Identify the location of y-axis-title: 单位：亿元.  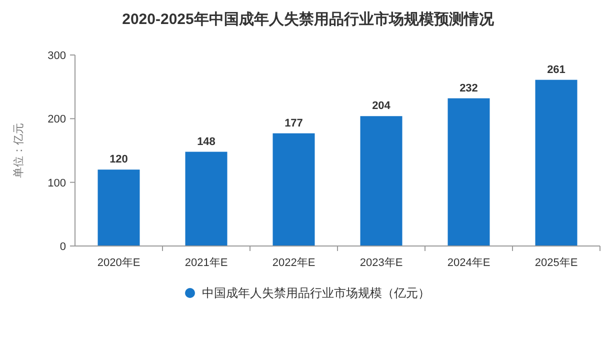
(18, 150).